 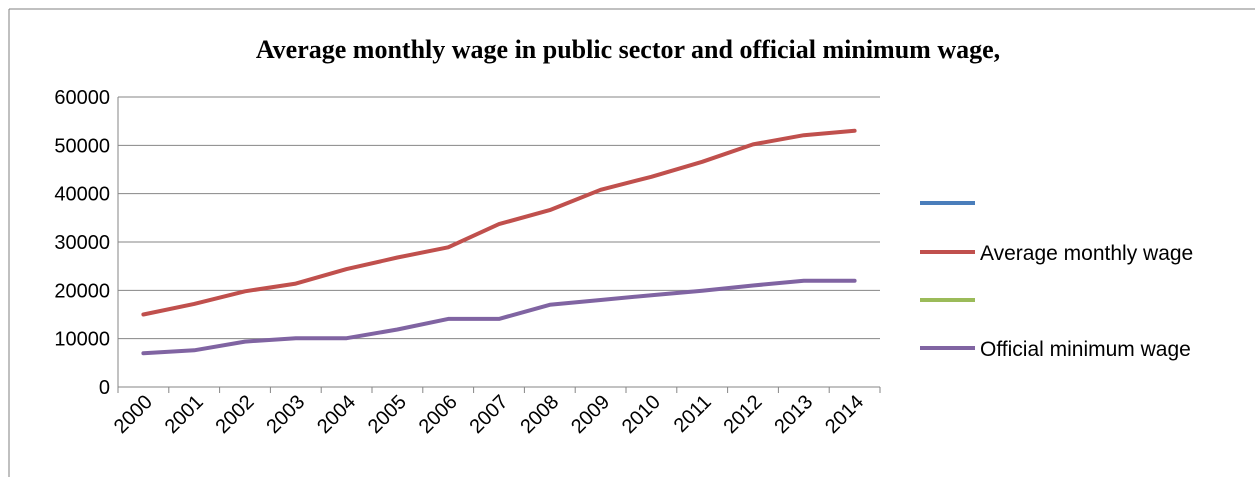 I want to click on x-tick-label: 2011, so click(x=693, y=414).